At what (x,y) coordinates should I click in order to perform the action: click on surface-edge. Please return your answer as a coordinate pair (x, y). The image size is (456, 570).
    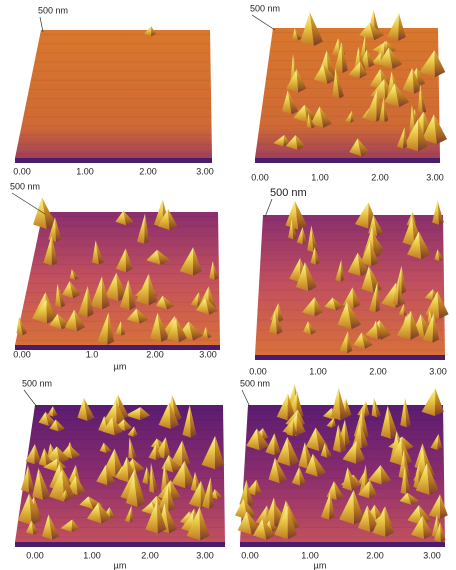
    Looking at the image, I should click on (120, 544).